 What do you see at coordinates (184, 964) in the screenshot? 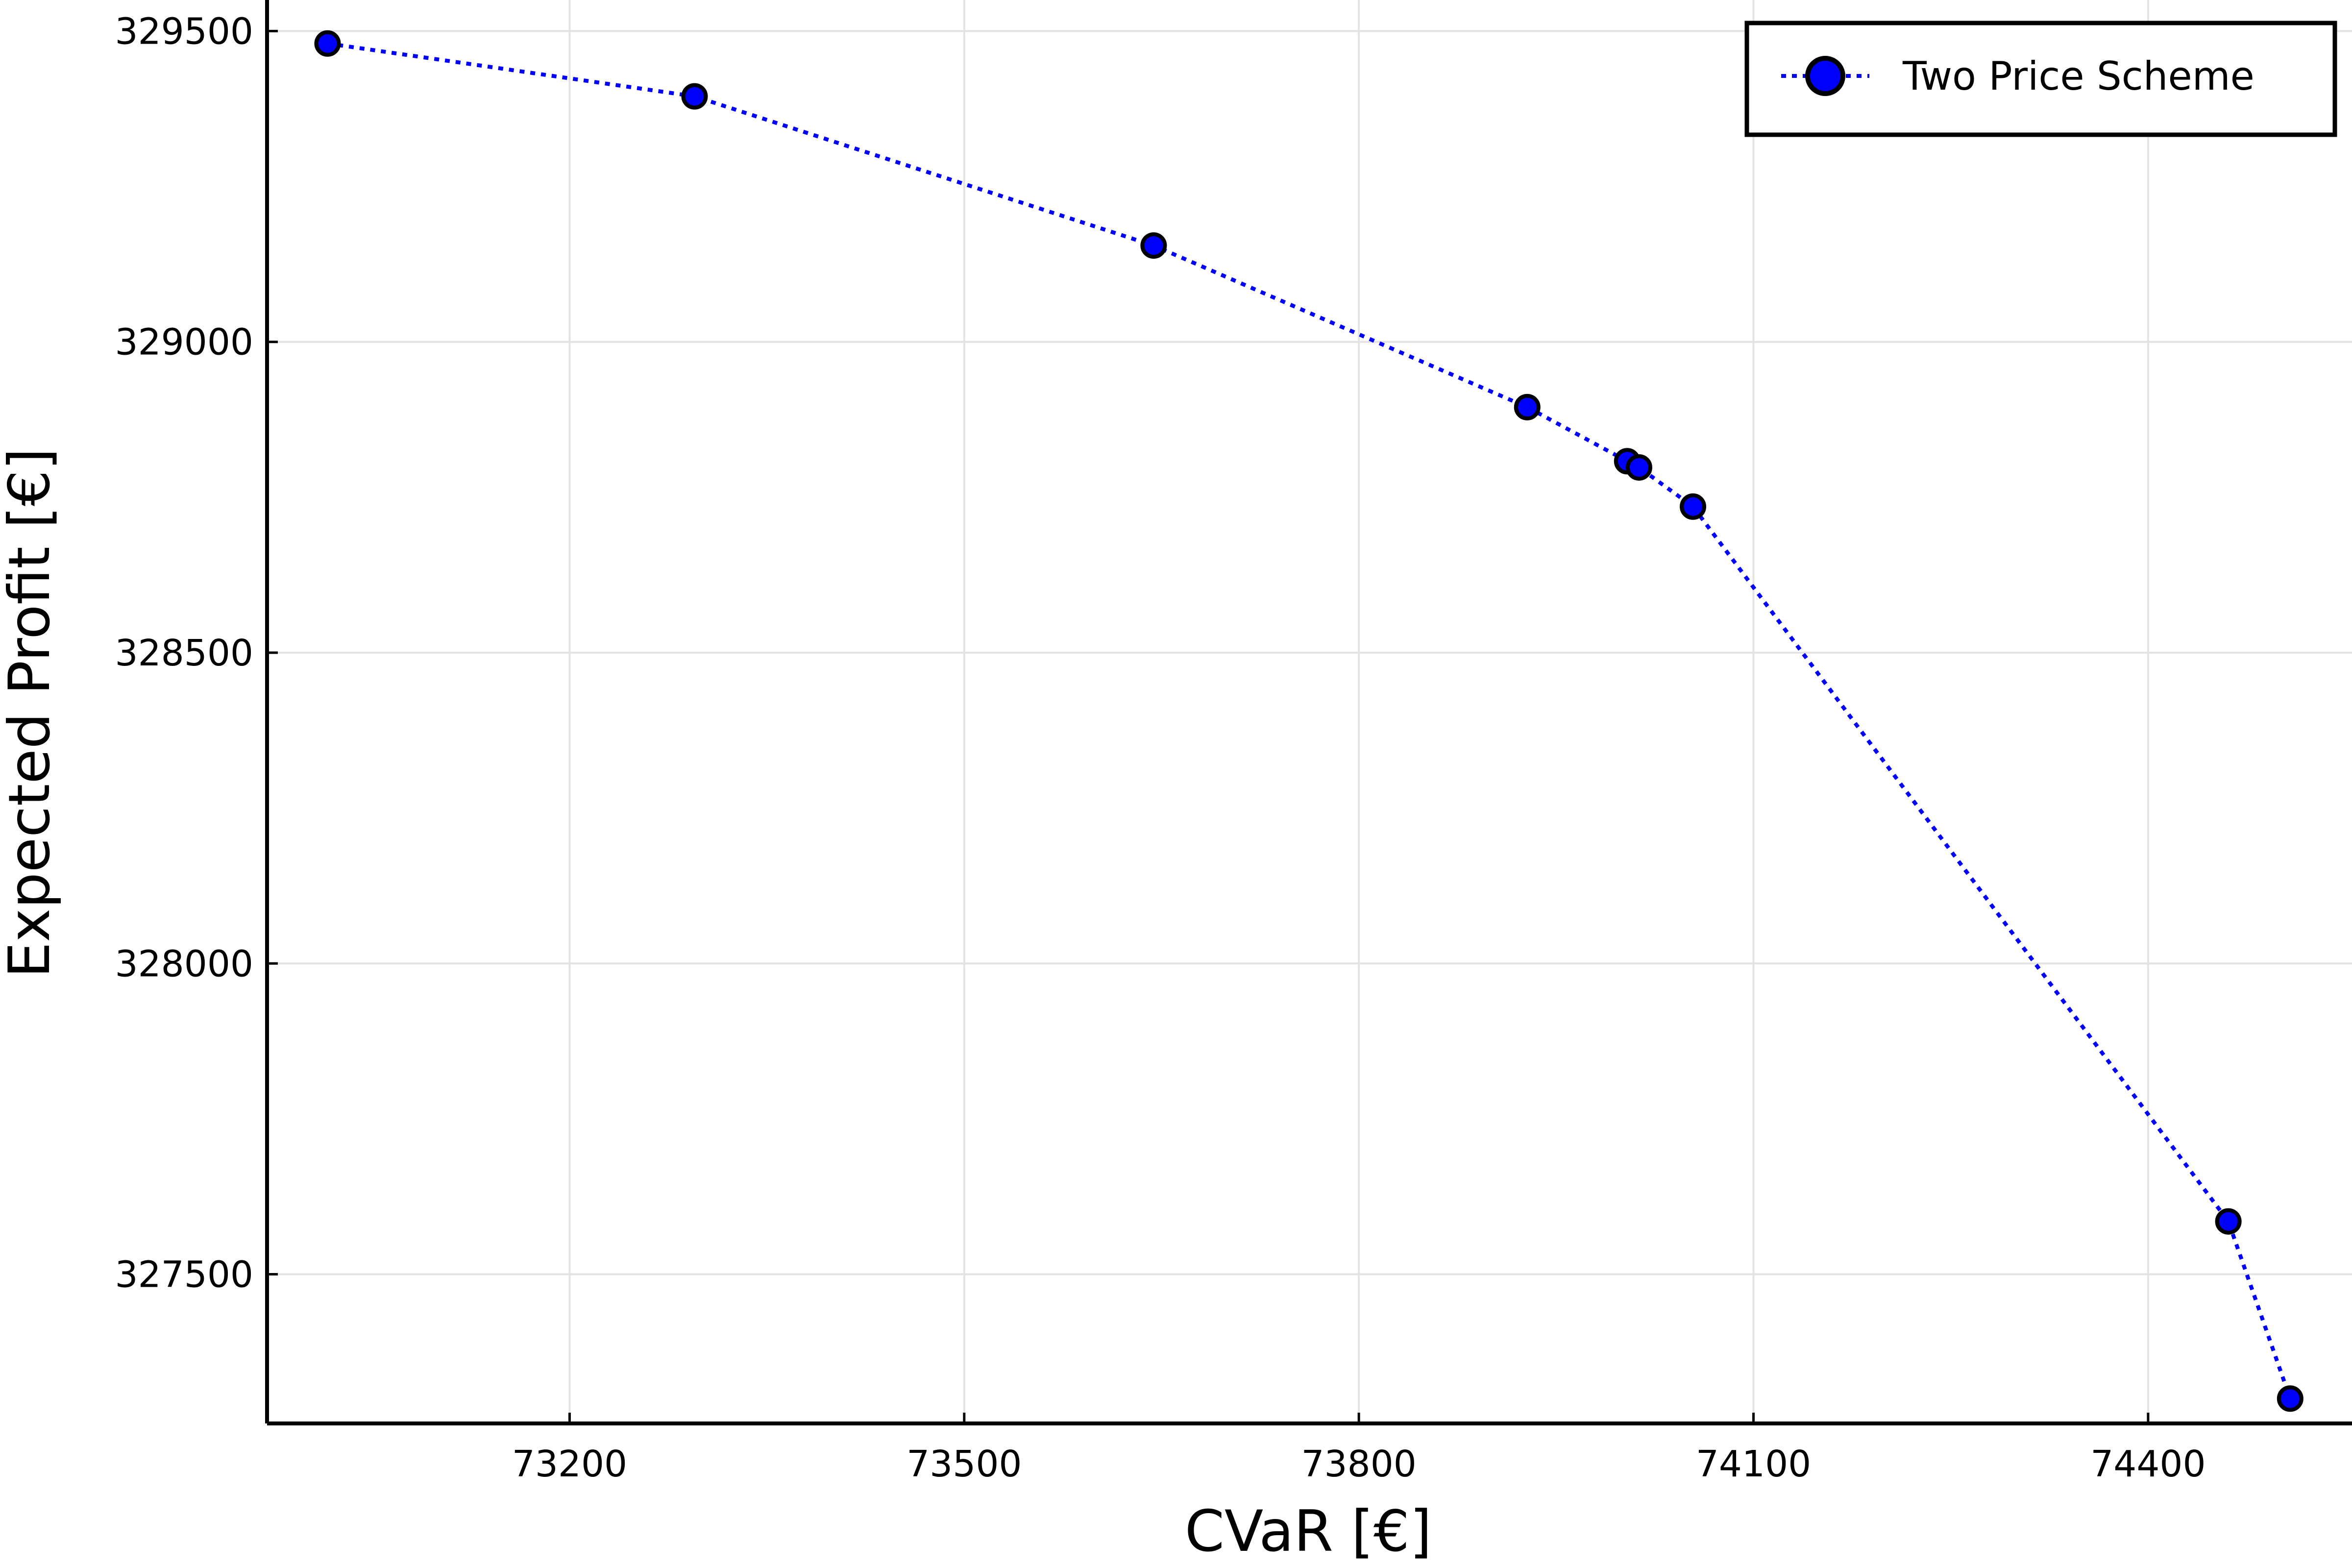
I see `y-tick-label: 328000` at bounding box center [184, 964].